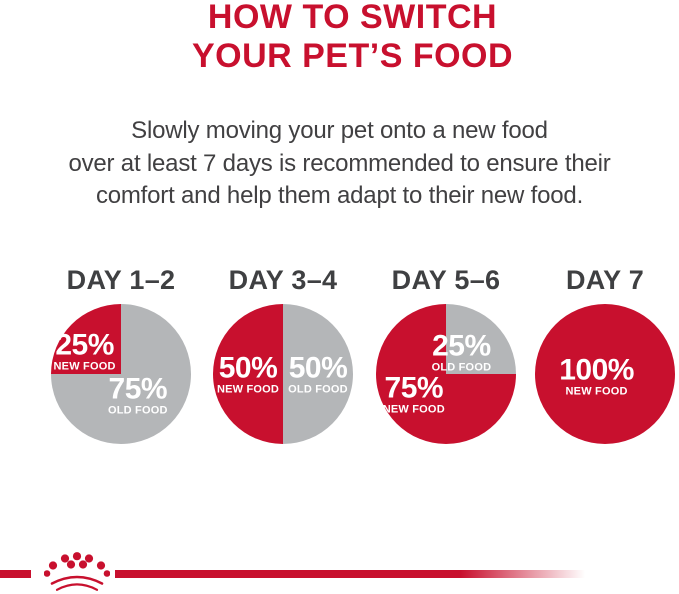 This screenshot has height=594, width=679. I want to click on pie2-old-food-name: OLD FOOD, so click(318, 389).